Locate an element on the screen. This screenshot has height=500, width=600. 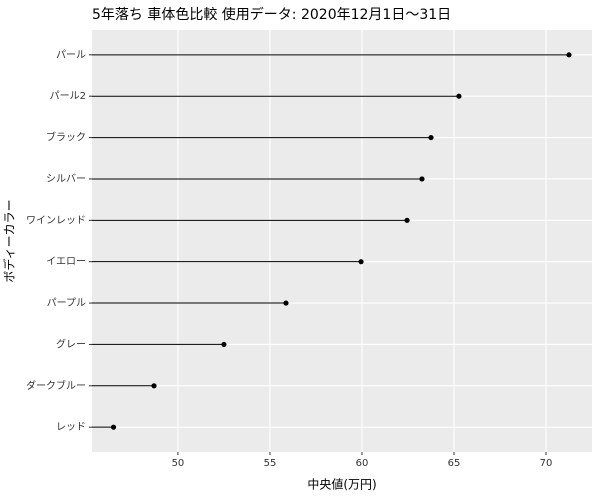
x-tick-label: 60 is located at coordinates (362, 463).